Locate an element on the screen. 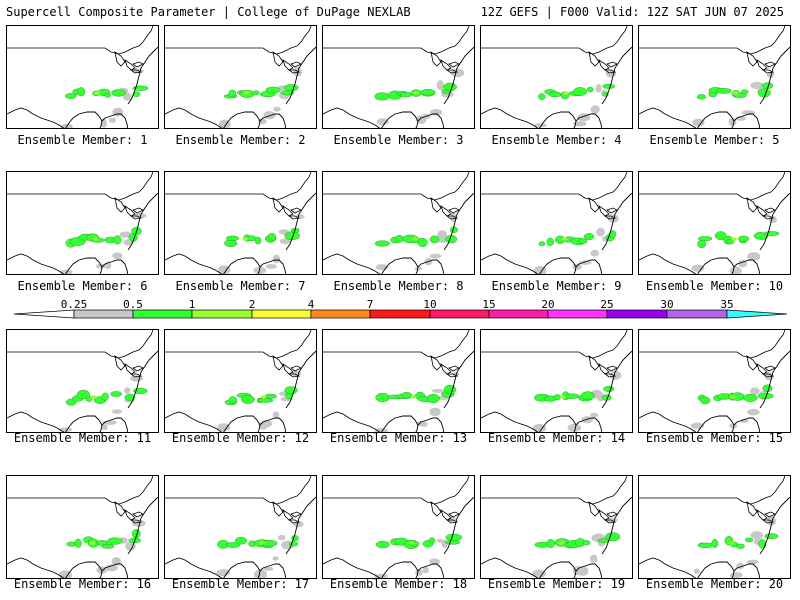 The height and width of the screenshot is (600, 800). colorbar-tick-label: 7 is located at coordinates (370, 304).